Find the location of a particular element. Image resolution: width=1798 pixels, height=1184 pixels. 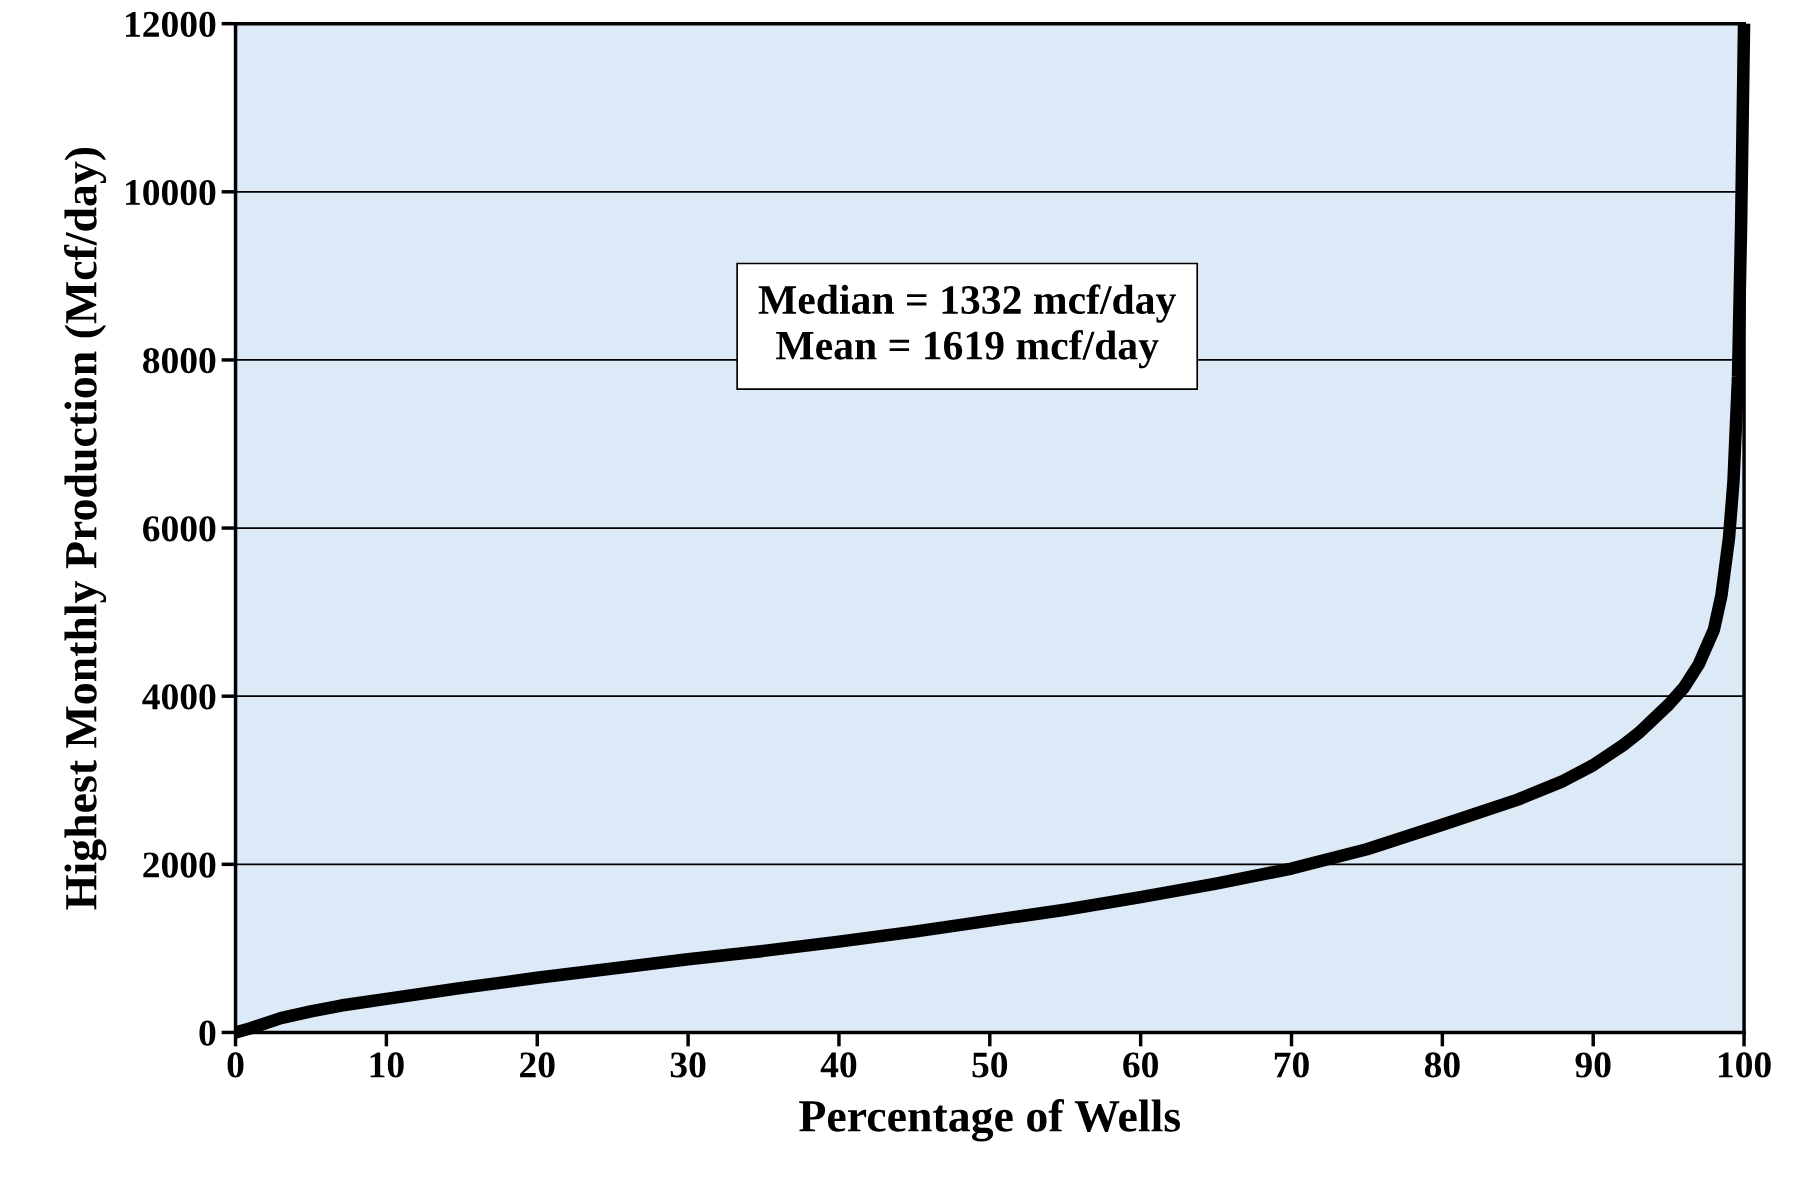

y-axis-title: Highest Monthly Production (Mcf/day) is located at coordinates (85, 528).